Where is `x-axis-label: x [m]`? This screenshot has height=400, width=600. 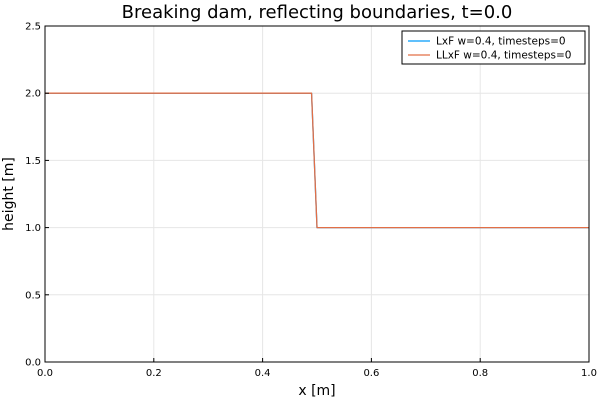 x-axis-label: x [m] is located at coordinates (316, 391).